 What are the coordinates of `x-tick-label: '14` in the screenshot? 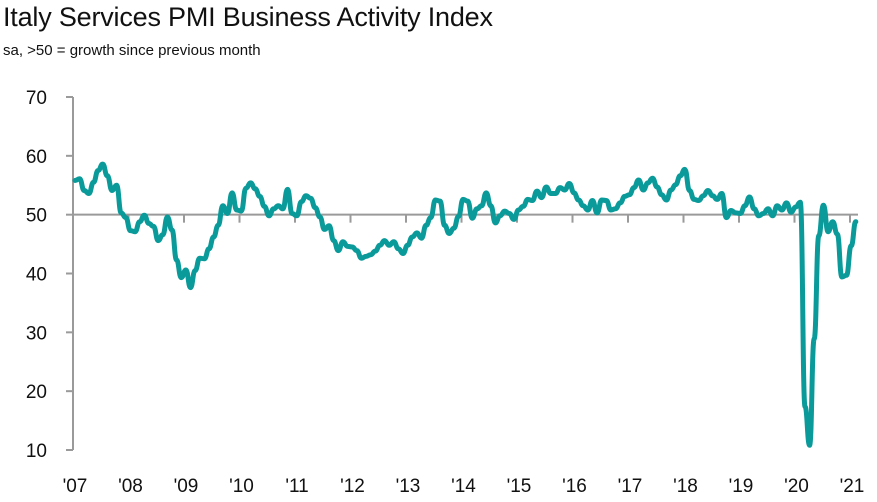 It's located at (463, 486).